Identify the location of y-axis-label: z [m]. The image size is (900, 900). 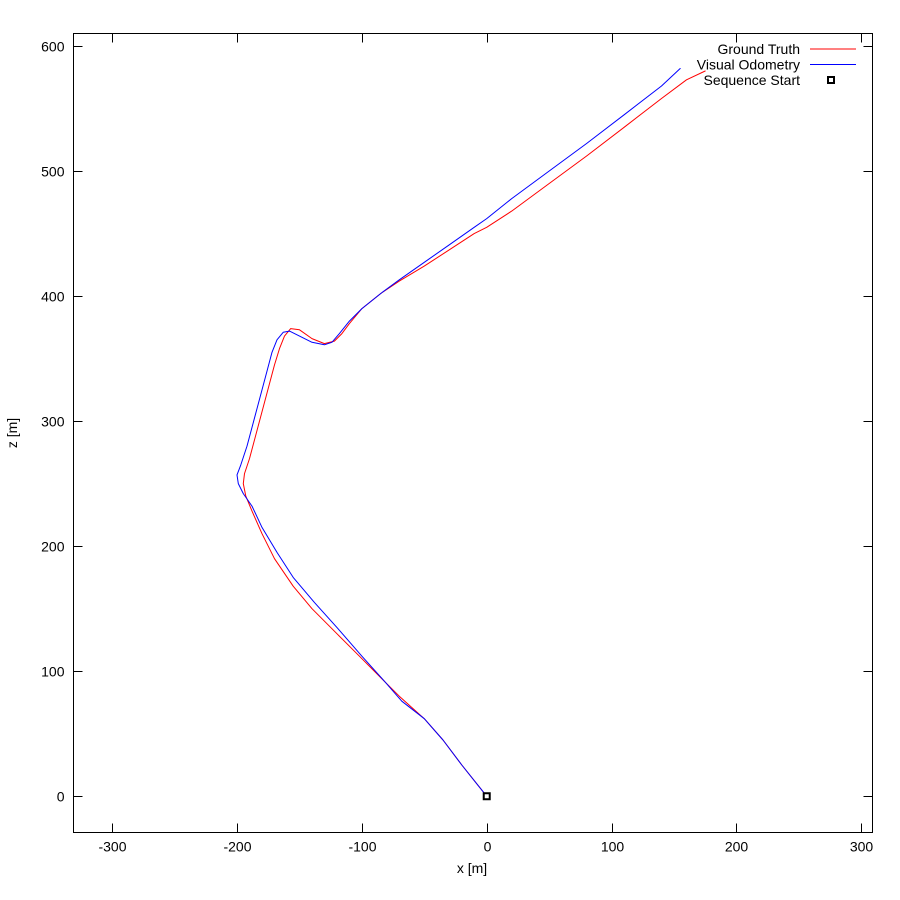
(12, 433).